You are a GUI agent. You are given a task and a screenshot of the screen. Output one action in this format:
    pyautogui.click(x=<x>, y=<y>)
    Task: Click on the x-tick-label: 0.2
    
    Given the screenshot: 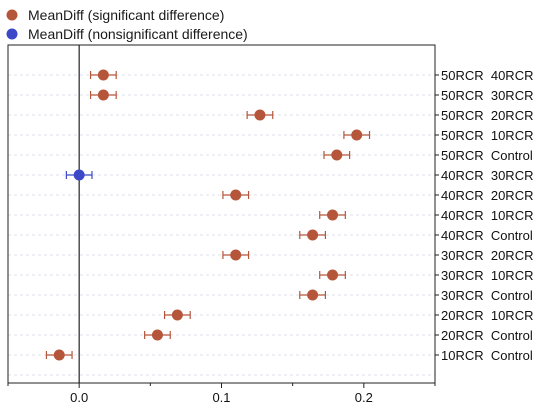 What is the action you would take?
    pyautogui.click(x=364, y=397)
    